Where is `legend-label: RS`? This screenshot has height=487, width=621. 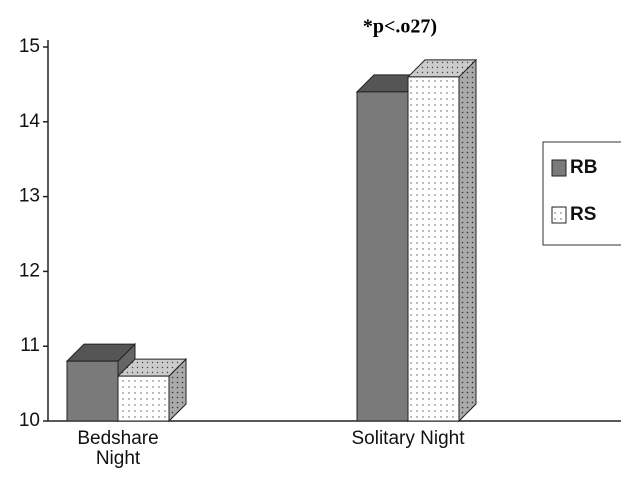
legend-label: RS is located at coordinates (583, 214).